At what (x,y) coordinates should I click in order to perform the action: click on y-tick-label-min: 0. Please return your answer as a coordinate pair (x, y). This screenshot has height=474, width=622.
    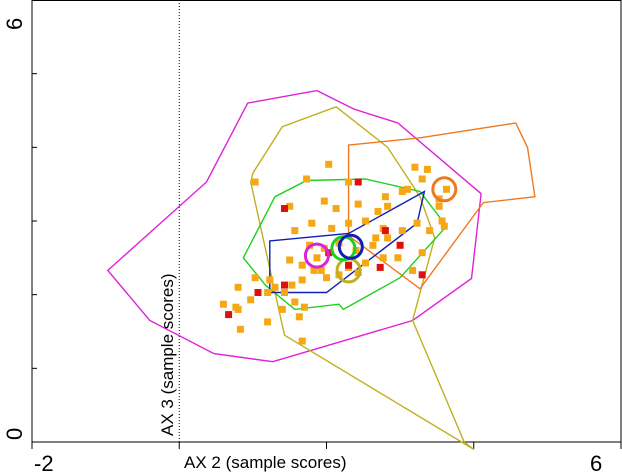
    Looking at the image, I should click on (14, 434).